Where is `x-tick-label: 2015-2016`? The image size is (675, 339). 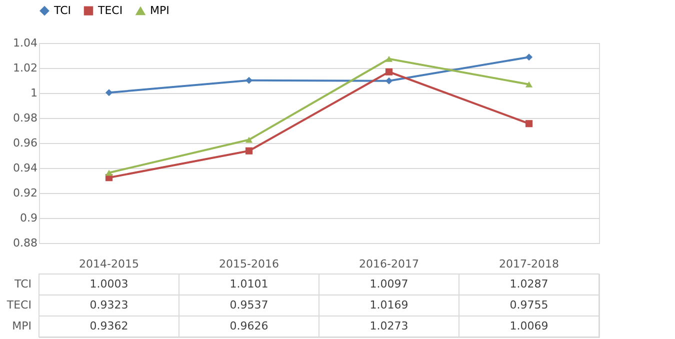
x-tick-label: 2015-2016 is located at coordinates (249, 264).